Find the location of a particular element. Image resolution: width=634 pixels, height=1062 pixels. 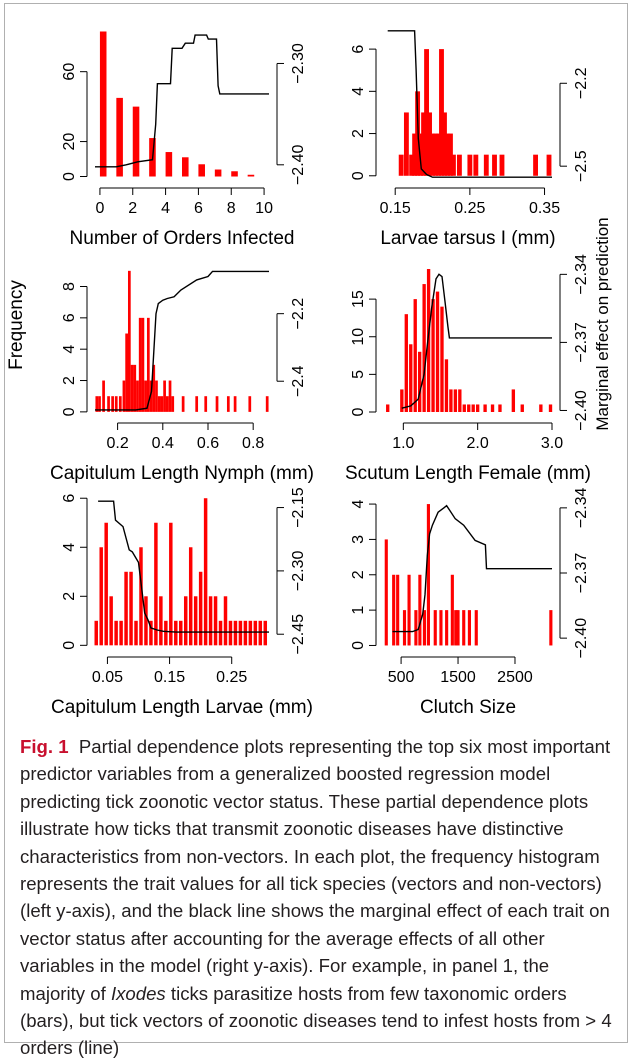

x-tick-label-2-1: 0.15 is located at coordinates (395, 208).